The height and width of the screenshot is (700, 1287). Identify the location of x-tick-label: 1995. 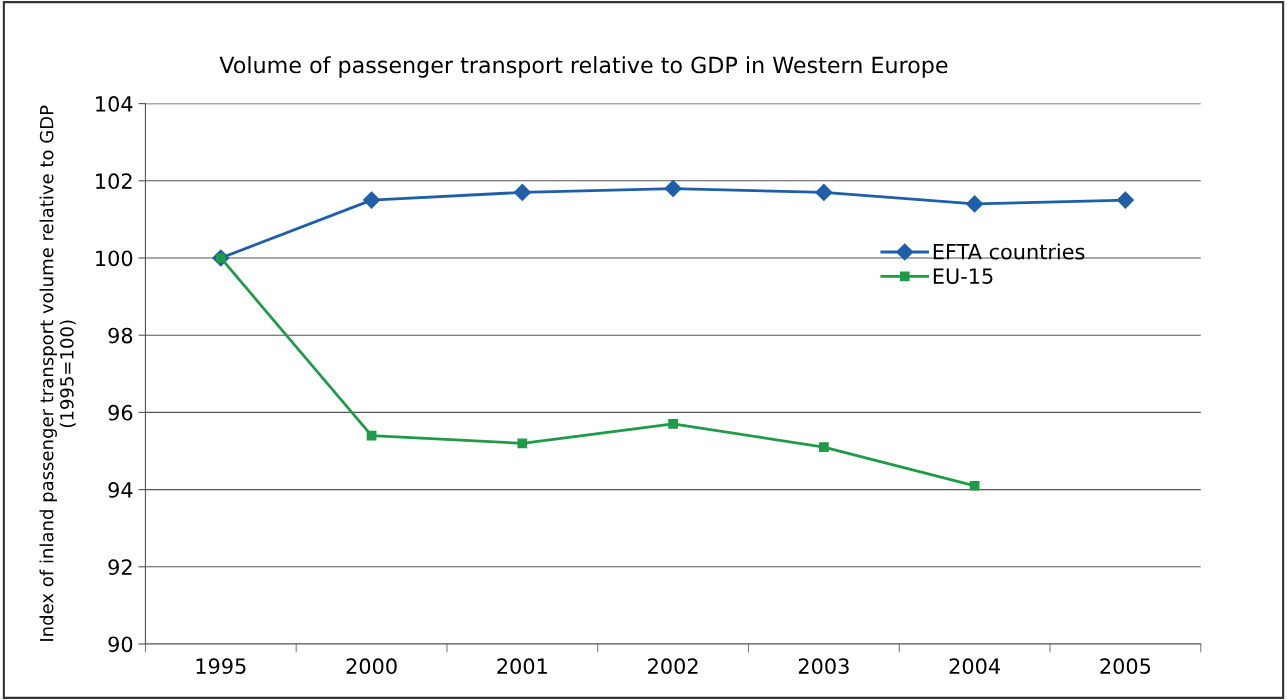
(221, 666).